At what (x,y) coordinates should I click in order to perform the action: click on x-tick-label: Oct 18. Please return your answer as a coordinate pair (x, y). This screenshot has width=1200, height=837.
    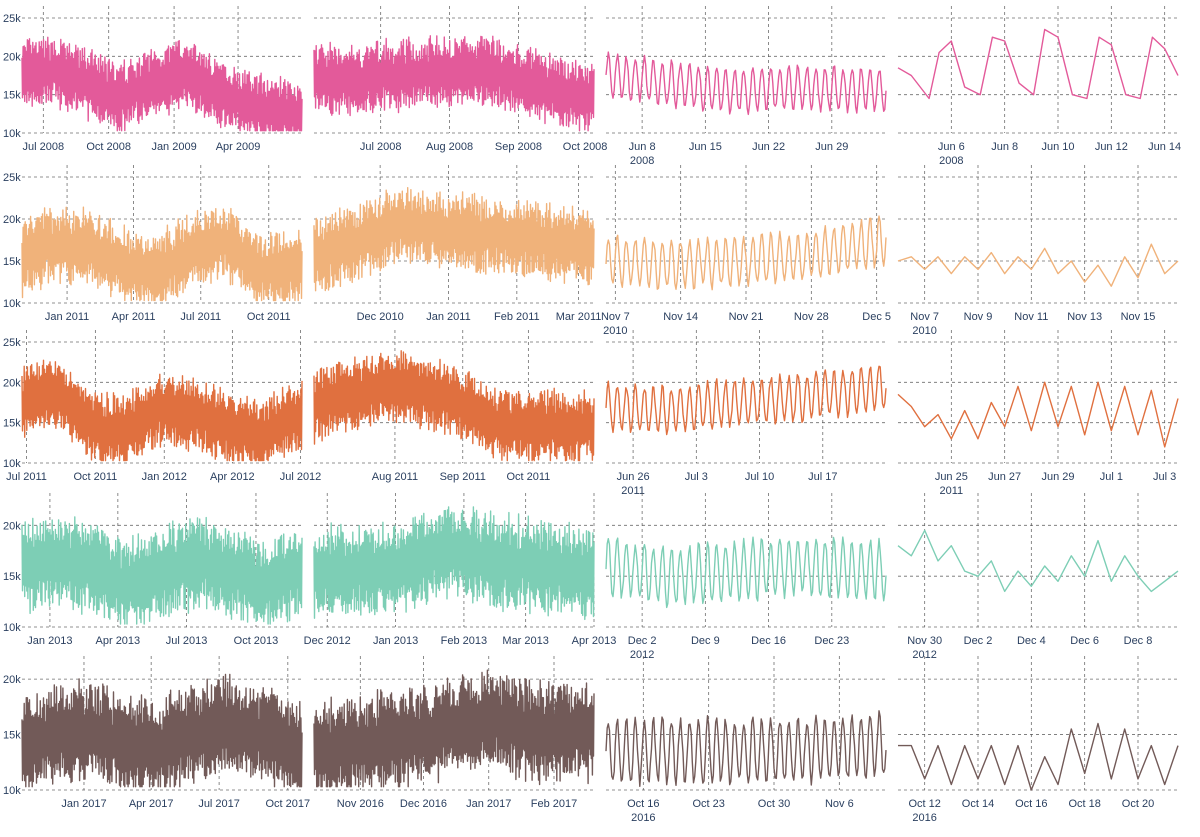
    Looking at the image, I should click on (1084, 804).